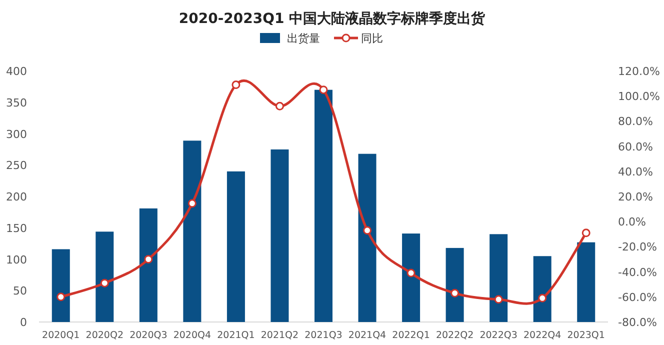 The image size is (664, 345). What do you see at coordinates (303, 38) in the screenshot?
I see `legend-label: 出货量` at bounding box center [303, 38].